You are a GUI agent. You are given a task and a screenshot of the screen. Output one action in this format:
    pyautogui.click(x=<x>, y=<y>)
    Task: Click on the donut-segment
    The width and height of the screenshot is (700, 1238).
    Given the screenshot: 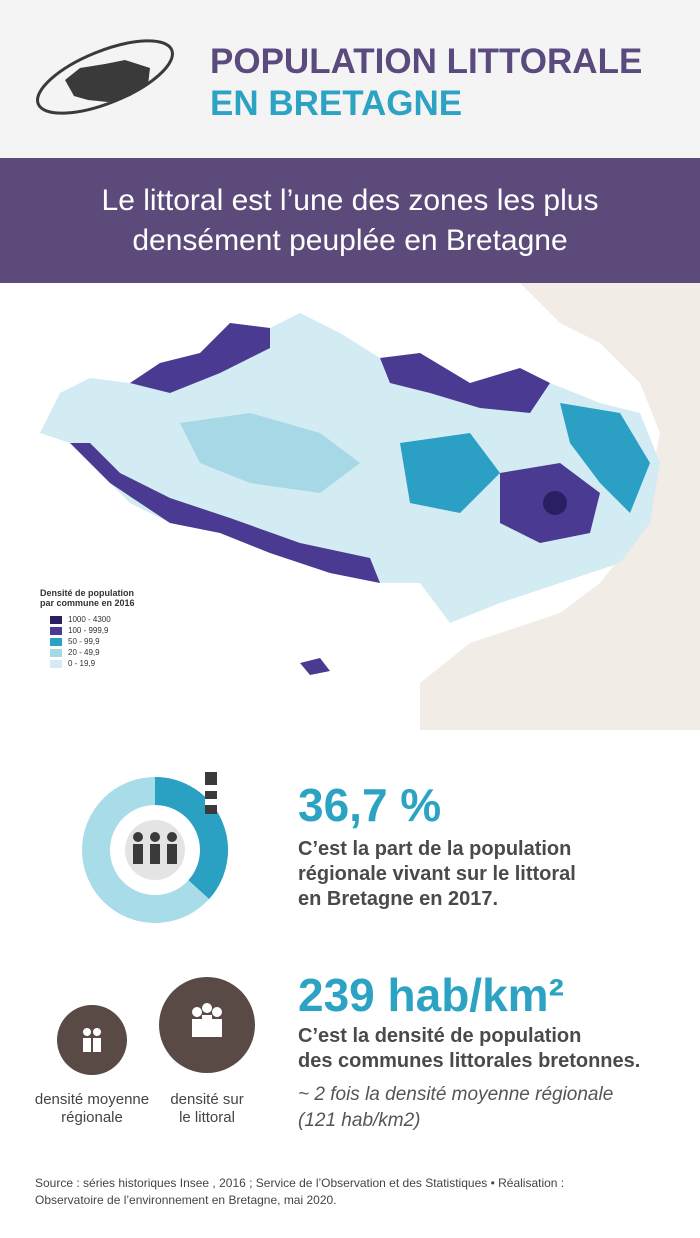 What is the action you would take?
    pyautogui.click(x=191, y=838)
    